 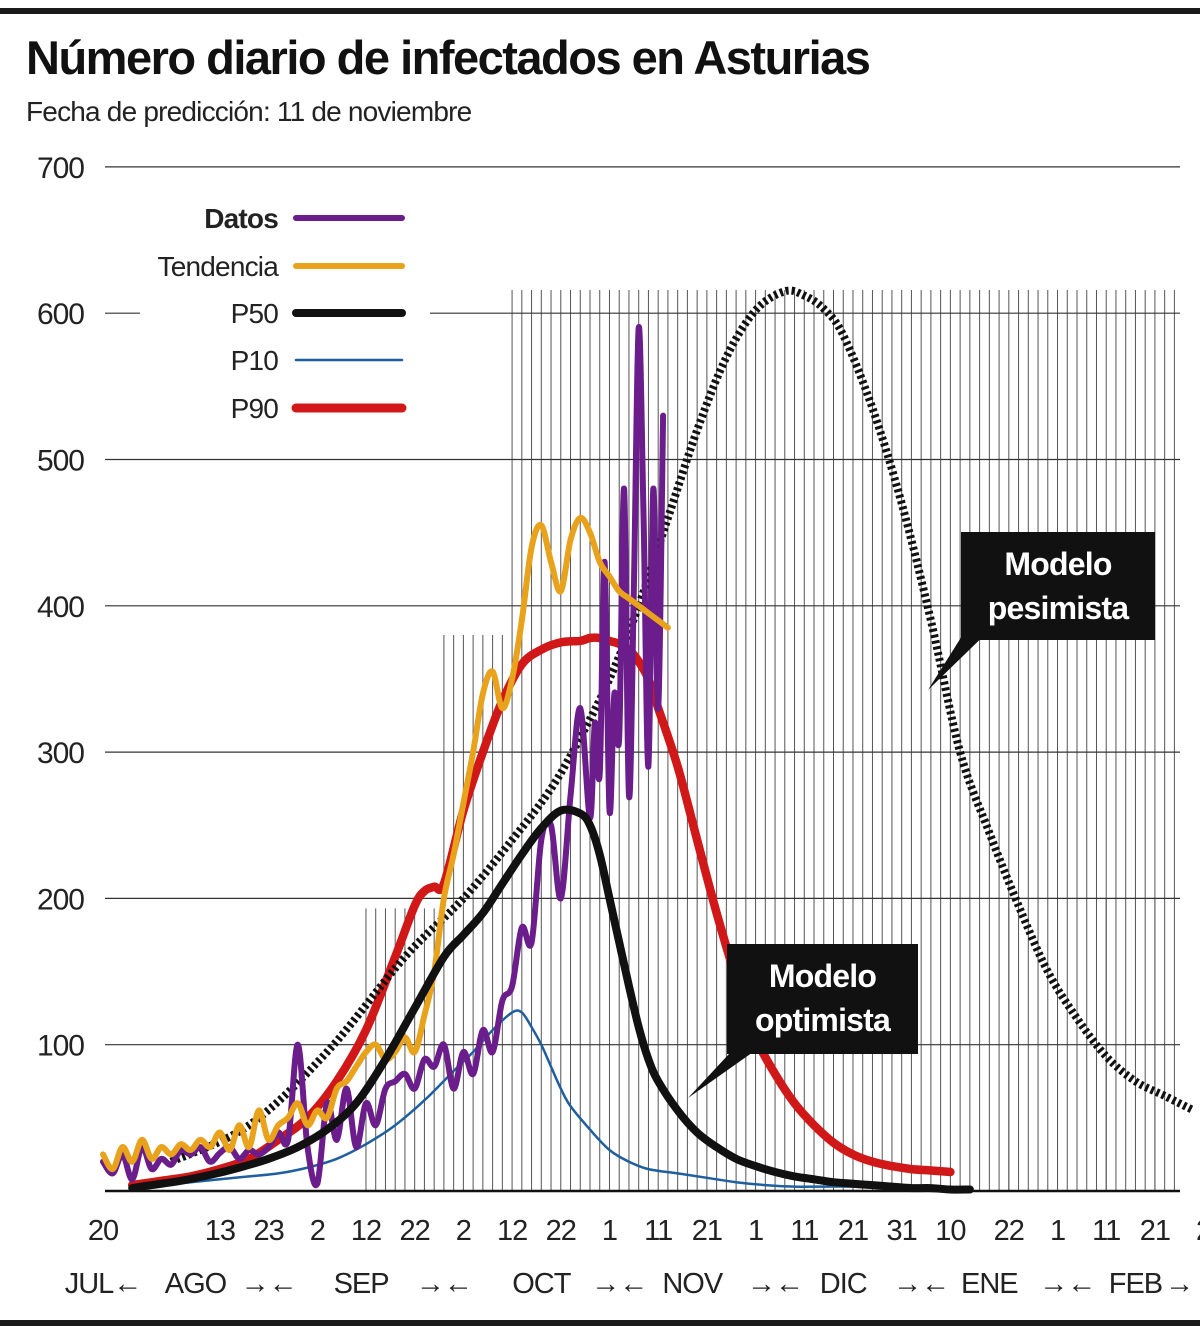 What do you see at coordinates (448, 57) in the screenshot?
I see `chart-title: Número diario de infectados en Asturias` at bounding box center [448, 57].